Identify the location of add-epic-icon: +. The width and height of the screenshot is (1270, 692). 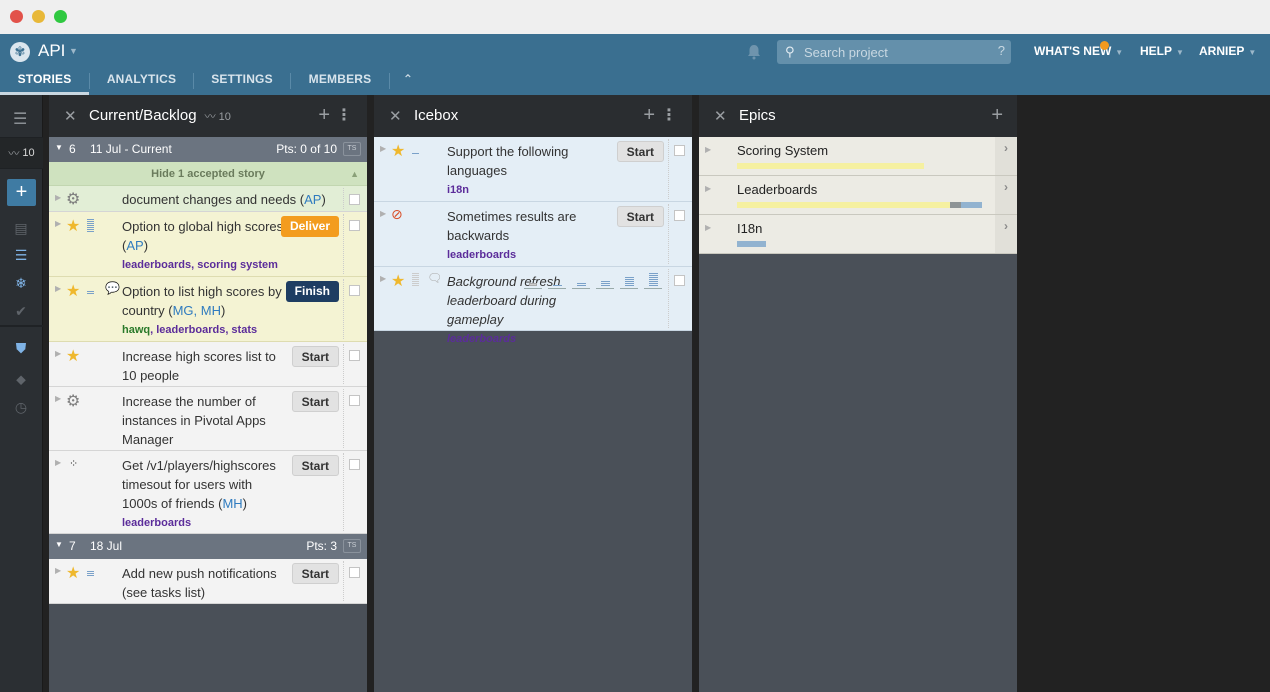
(997, 115).